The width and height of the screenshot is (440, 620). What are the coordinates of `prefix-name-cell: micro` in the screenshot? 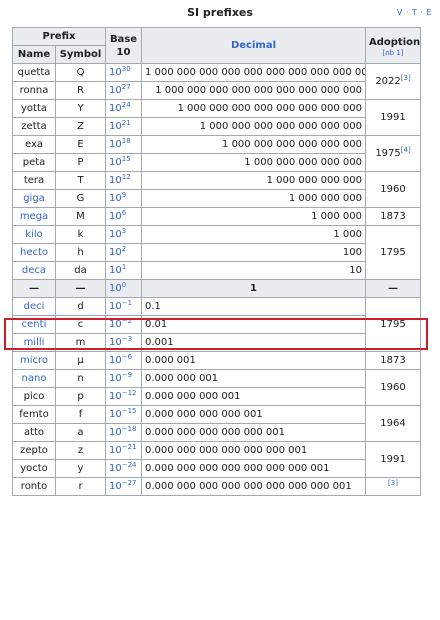 It's located at (34, 360).